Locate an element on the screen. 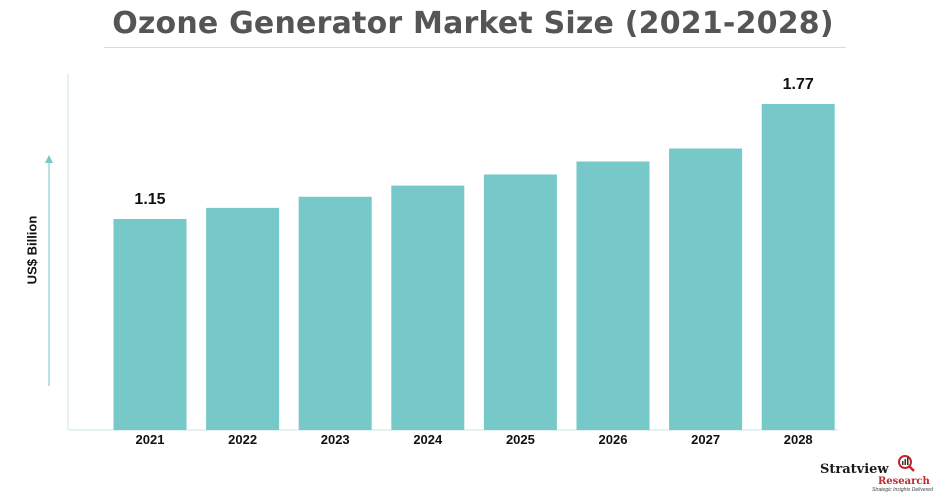 The width and height of the screenshot is (946, 497). x-tick-2025: 2025 is located at coordinates (520, 439).